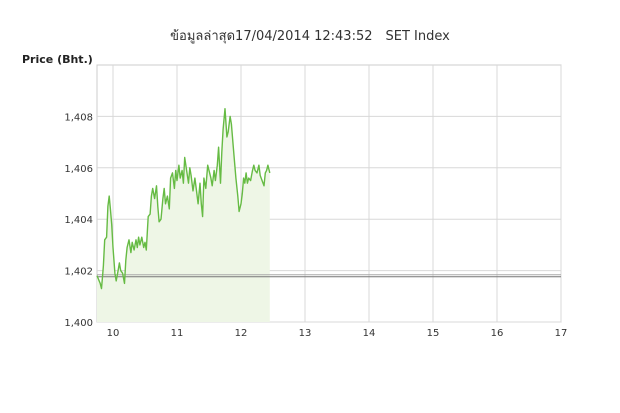  Describe the element at coordinates (305, 333) in the screenshot. I see `x-tick-label-13: 13` at that location.